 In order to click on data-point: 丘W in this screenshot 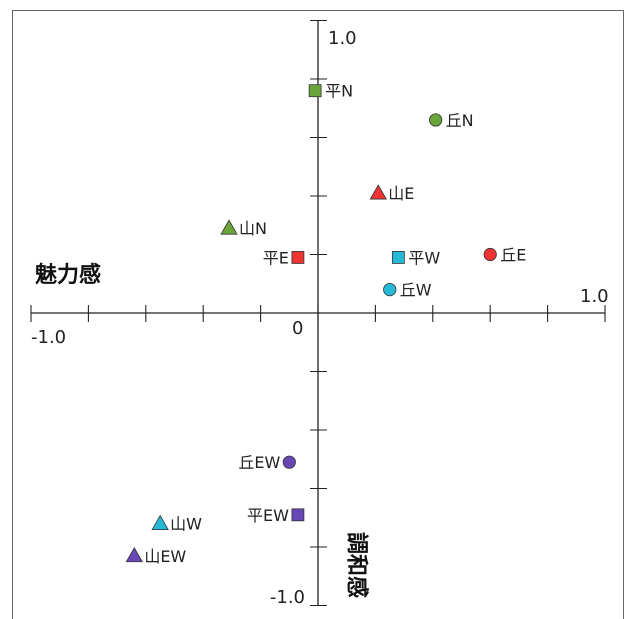, I will do `click(407, 290)`.